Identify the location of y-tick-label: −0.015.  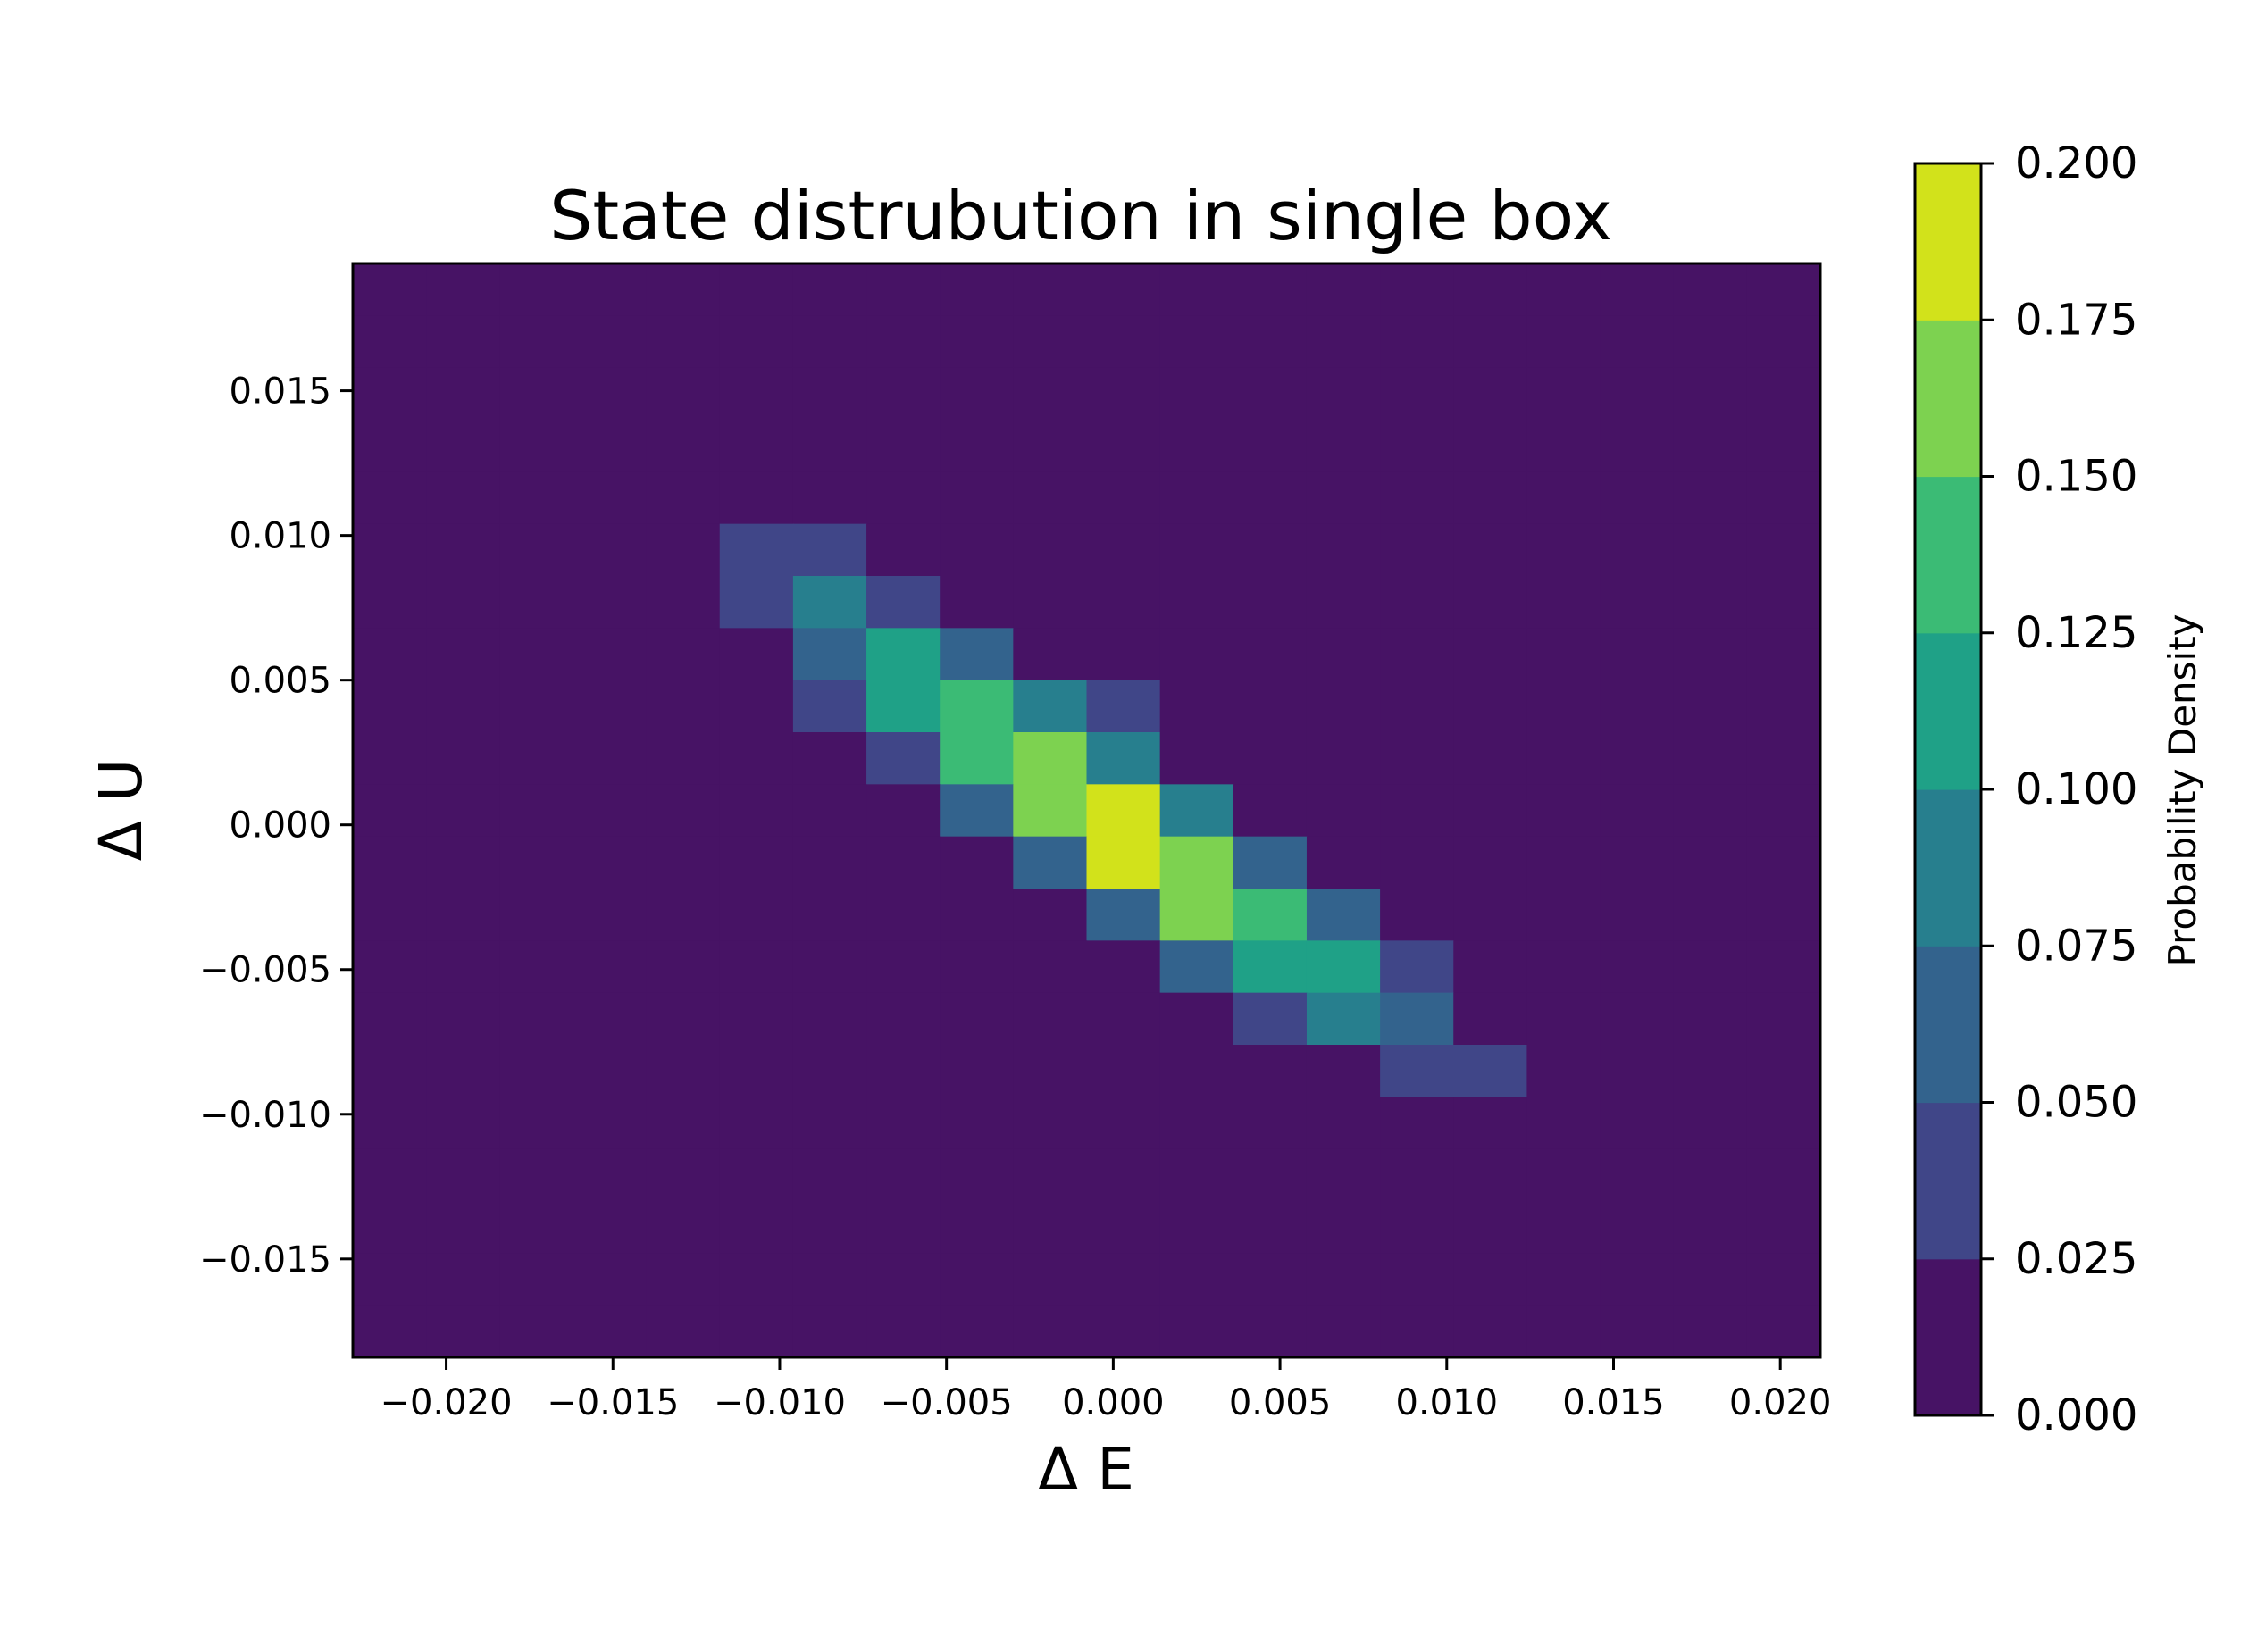
(265, 1260).